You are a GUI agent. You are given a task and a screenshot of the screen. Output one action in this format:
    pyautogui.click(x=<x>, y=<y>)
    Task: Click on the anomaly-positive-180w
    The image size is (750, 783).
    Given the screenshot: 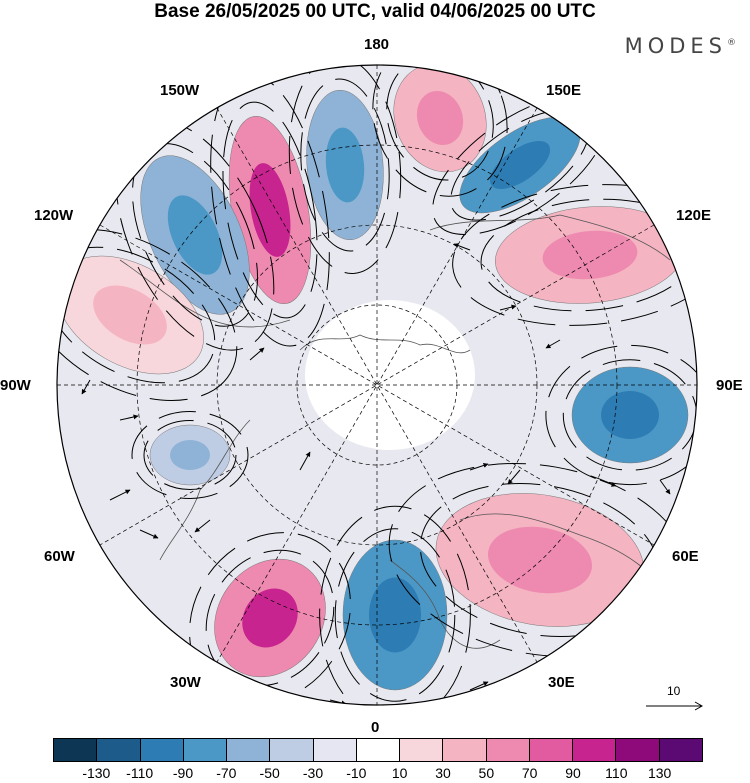 What is the action you would take?
    pyautogui.click(x=270, y=210)
    